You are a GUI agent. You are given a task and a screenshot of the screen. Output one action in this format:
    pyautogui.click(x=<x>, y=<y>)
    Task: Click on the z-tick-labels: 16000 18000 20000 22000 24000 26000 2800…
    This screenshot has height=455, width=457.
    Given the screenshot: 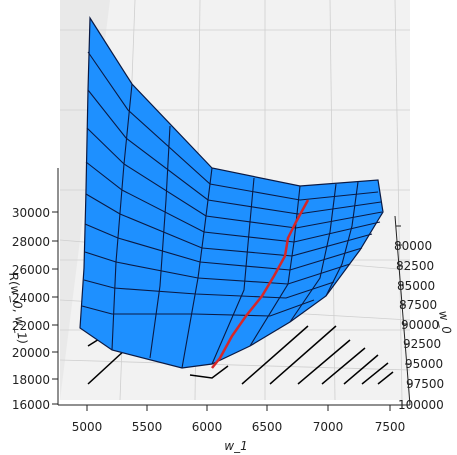 What is the action you would take?
    pyautogui.click(x=31, y=309)
    